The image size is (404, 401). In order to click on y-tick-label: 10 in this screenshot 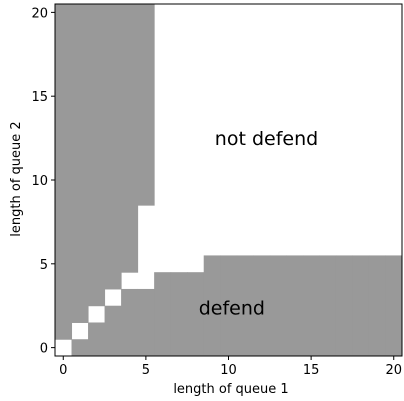, I will do `click(39, 181)`.